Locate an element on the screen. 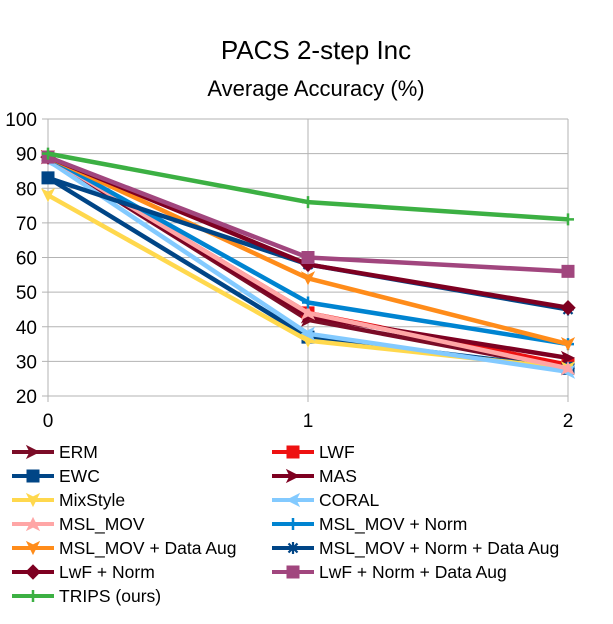 The image size is (613, 624). legend-label: MSL_MOV + Data Aug is located at coordinates (148, 548).